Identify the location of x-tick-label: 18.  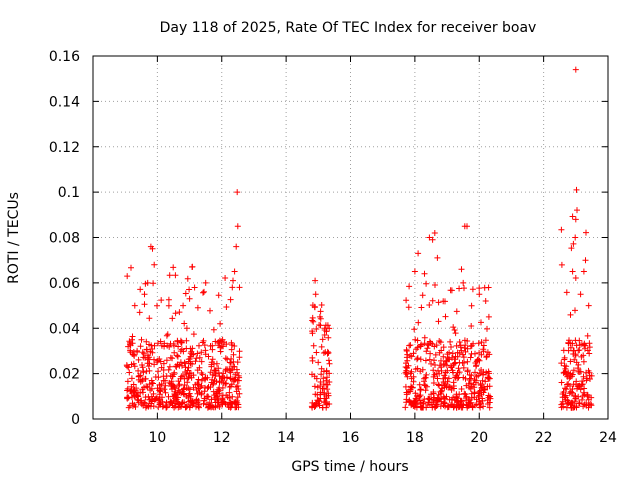
(415, 438).